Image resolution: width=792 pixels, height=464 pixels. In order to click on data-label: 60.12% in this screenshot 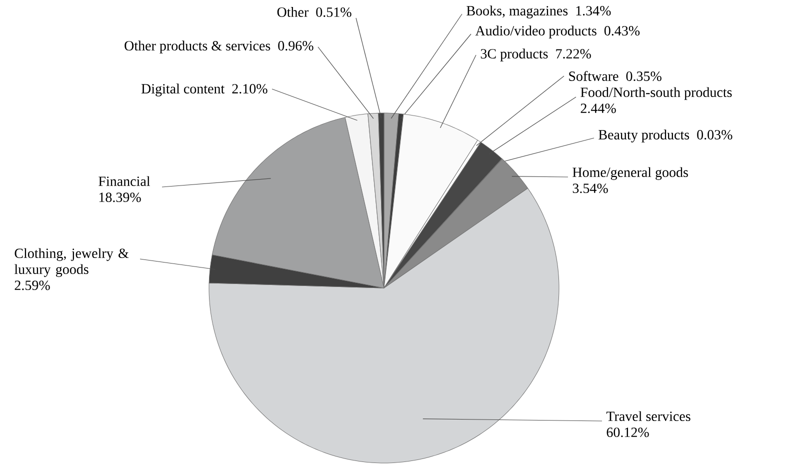, I will do `click(627, 433)`.